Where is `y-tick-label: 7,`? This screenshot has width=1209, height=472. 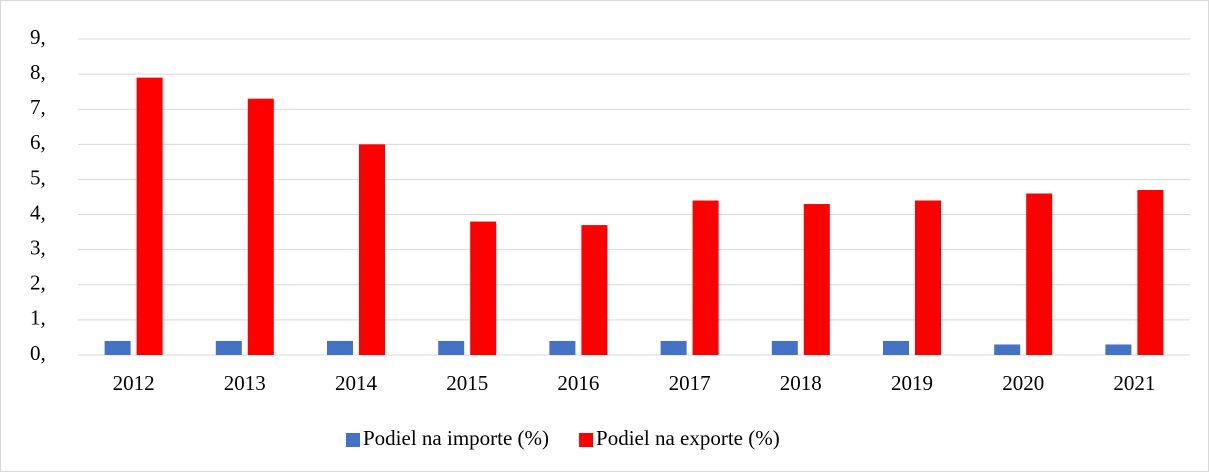 y-tick-label: 7, is located at coordinates (38, 107).